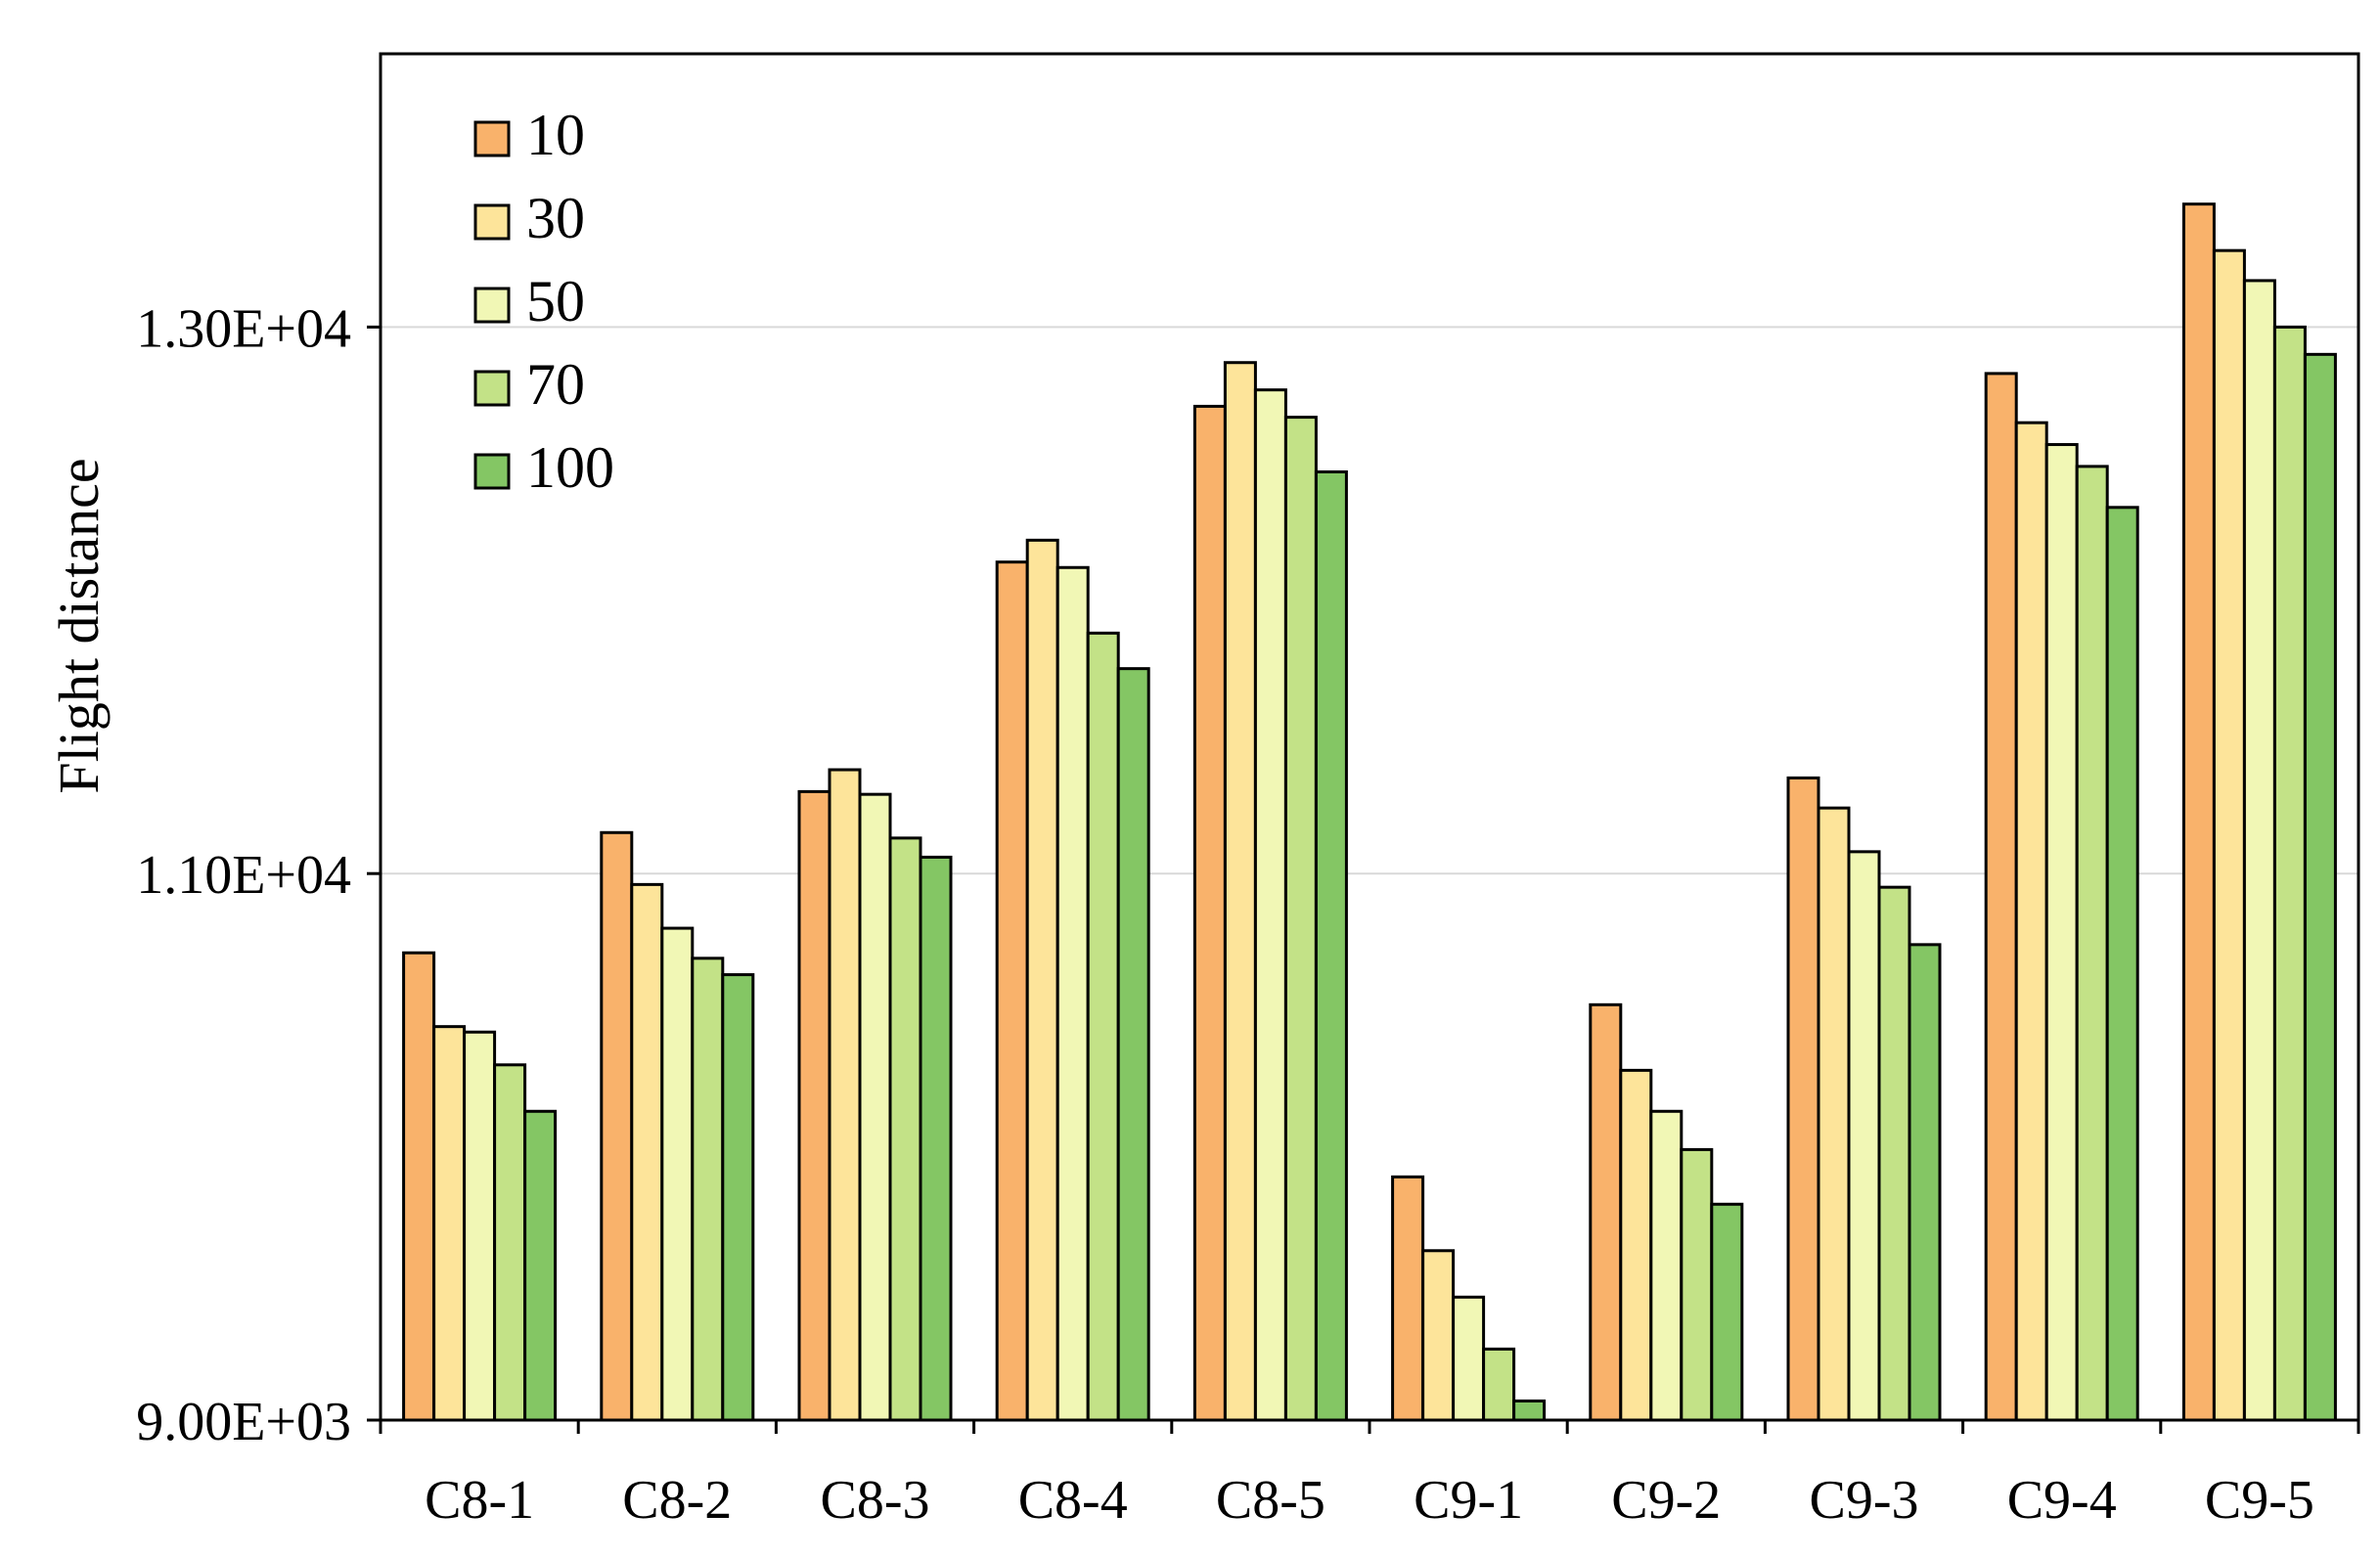 Image resolution: width=2380 pixels, height=1558 pixels. I want to click on x-category-label: C9-2, so click(1666, 1500).